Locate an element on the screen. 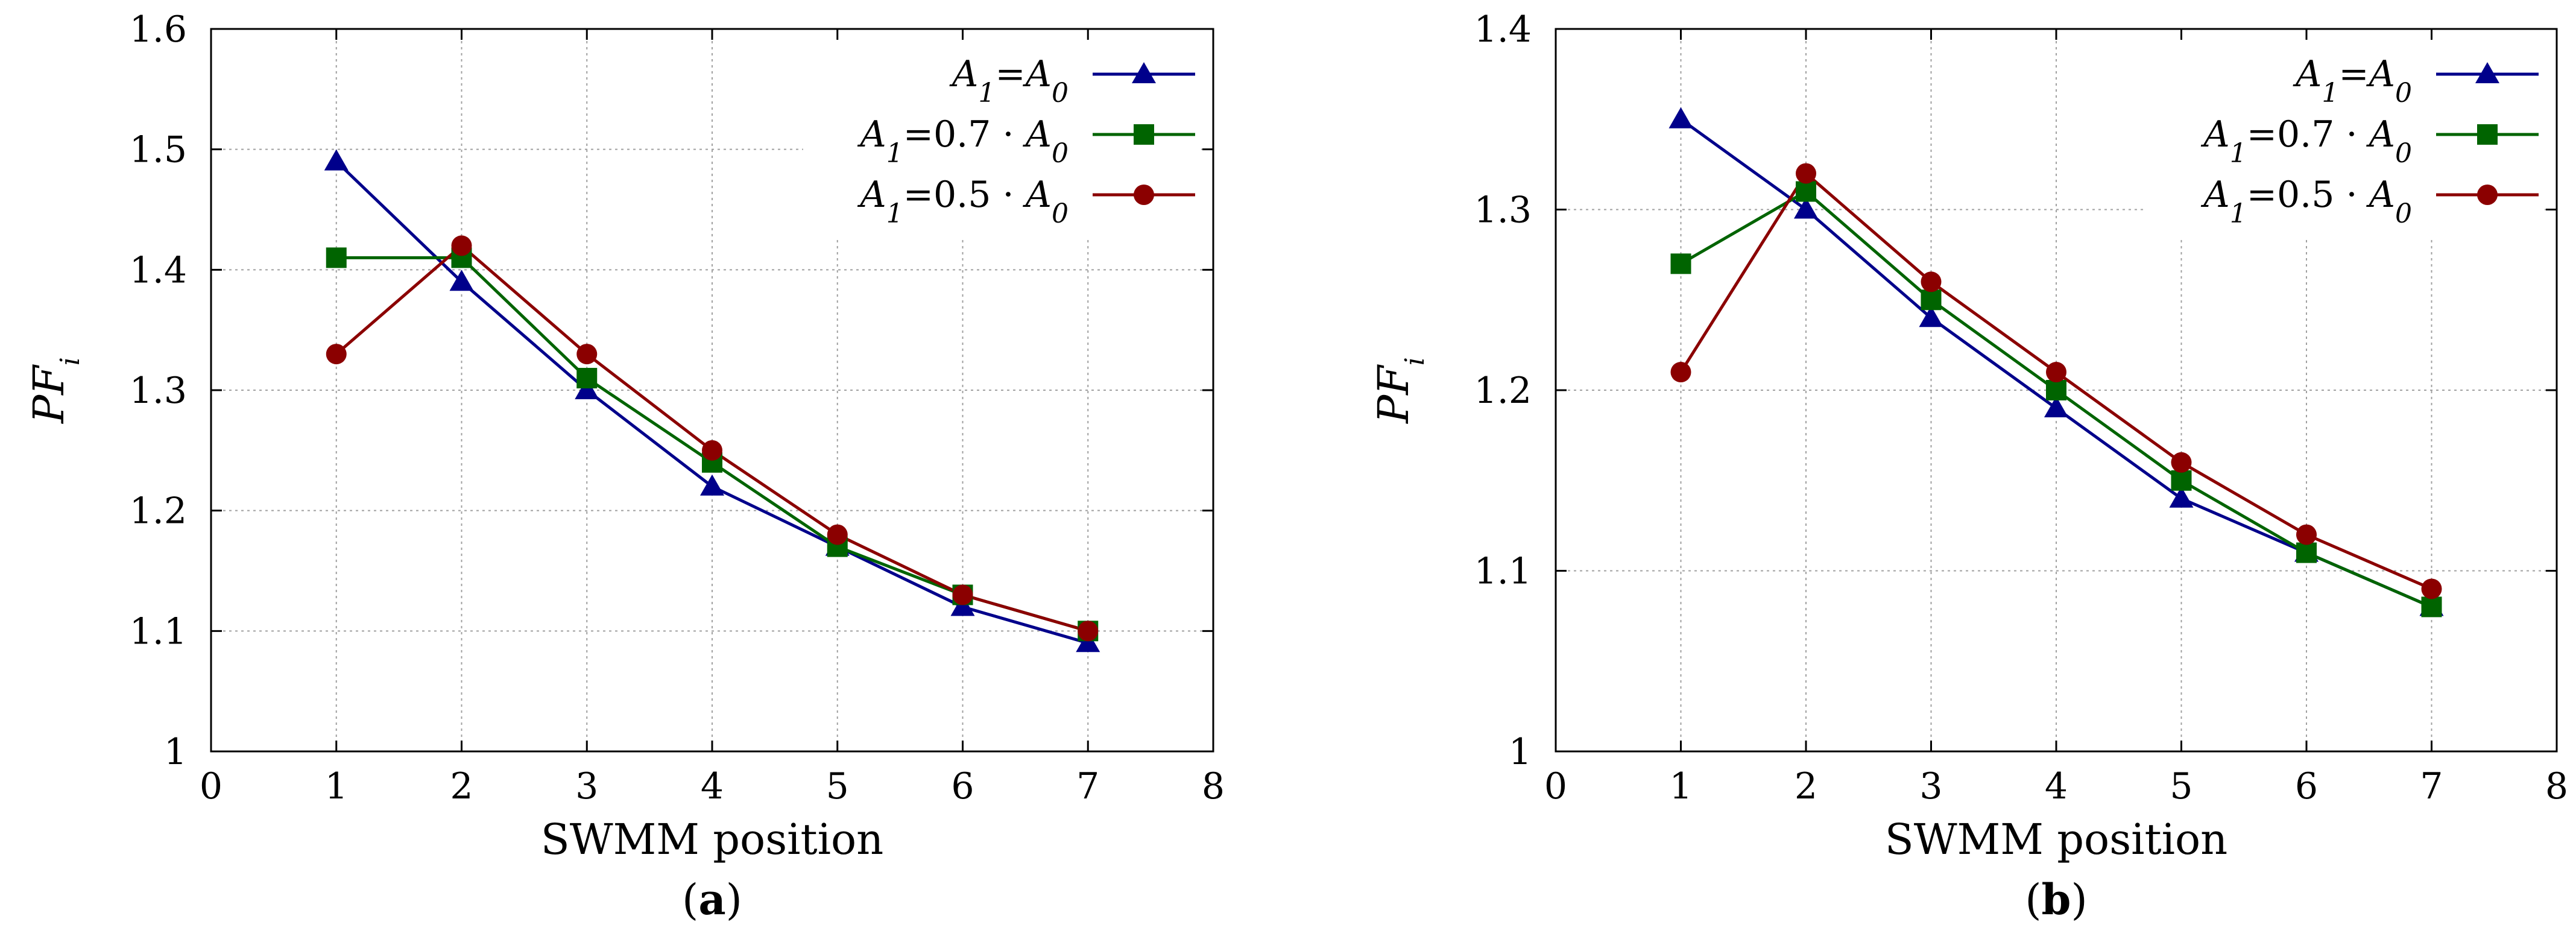 The height and width of the screenshot is (948, 2576). y-tick-label: 1.5 is located at coordinates (158, 150).